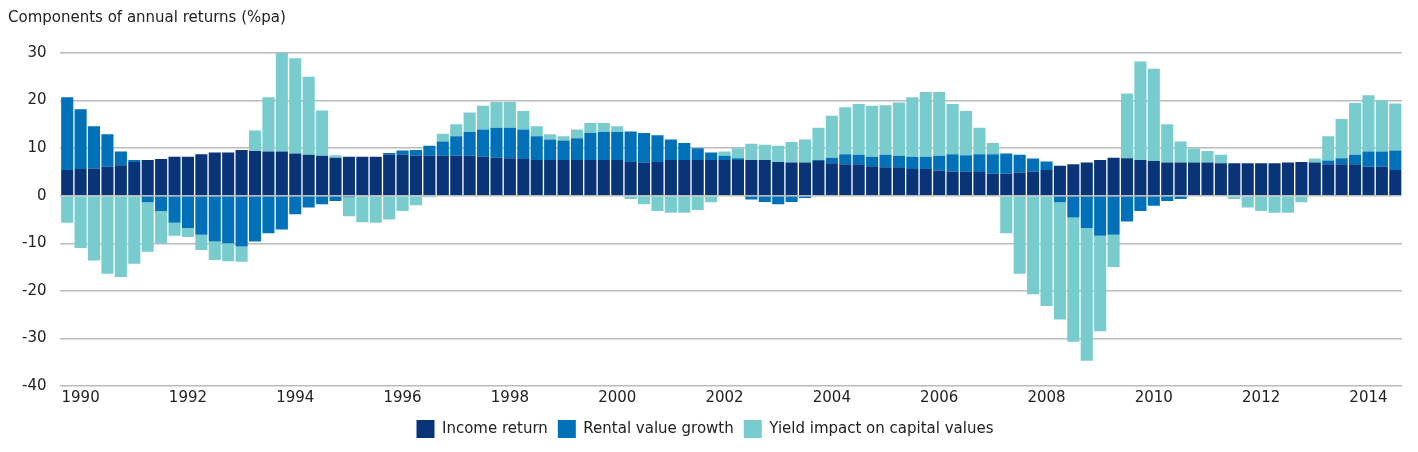 The width and height of the screenshot is (1418, 452). What do you see at coordinates (617, 396) in the screenshot?
I see `x-tick-label: 2000` at bounding box center [617, 396].